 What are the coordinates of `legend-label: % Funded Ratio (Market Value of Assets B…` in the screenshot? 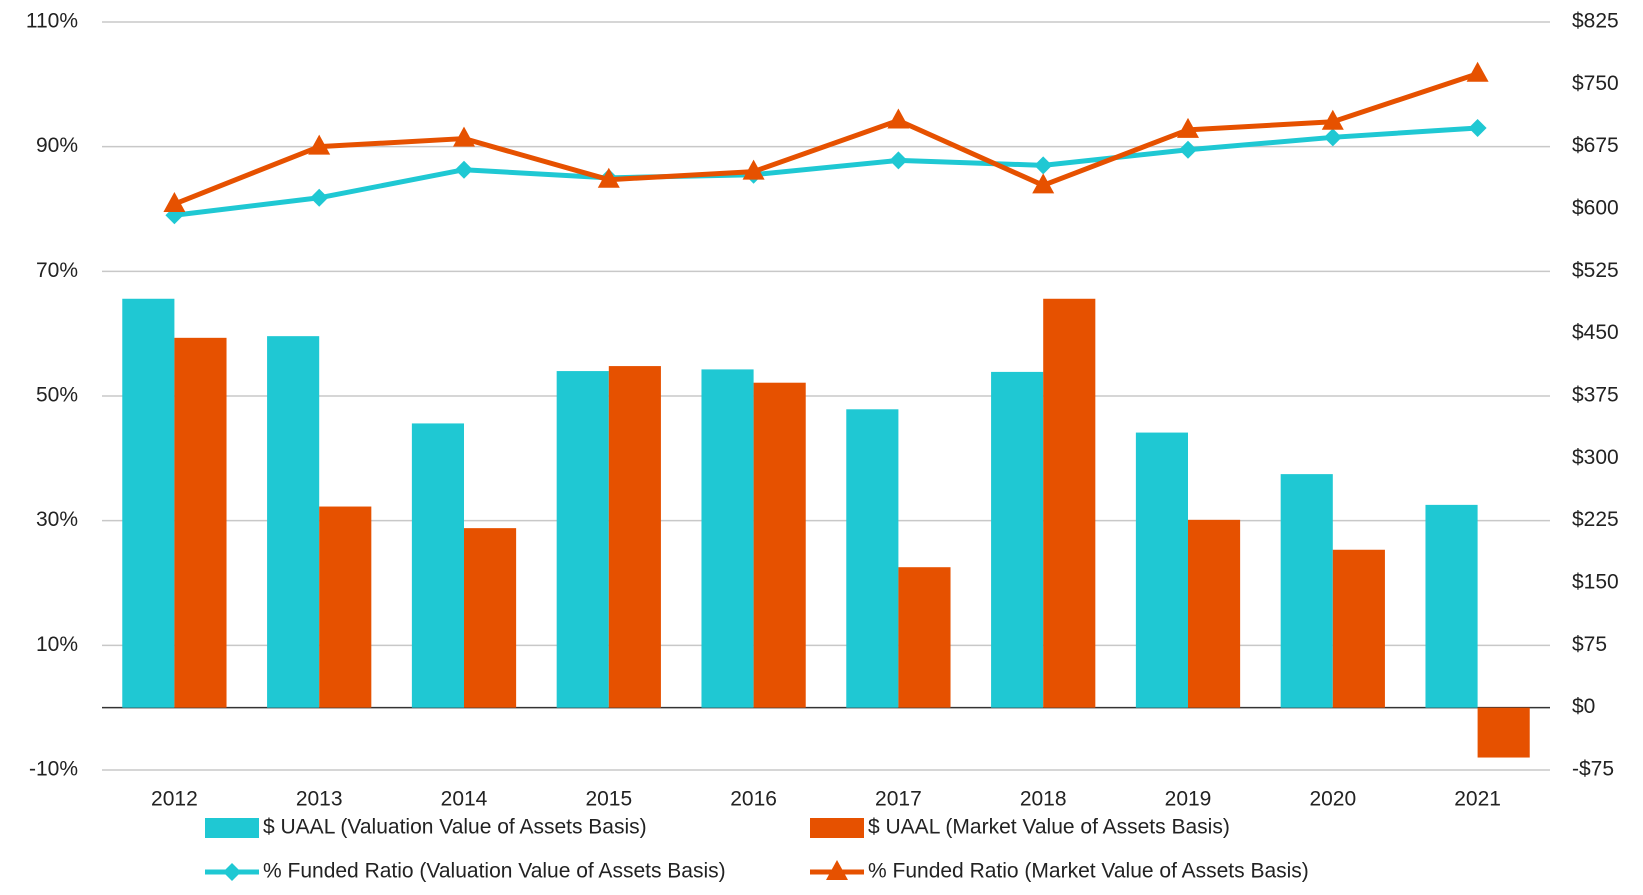 It's located at (1088, 871).